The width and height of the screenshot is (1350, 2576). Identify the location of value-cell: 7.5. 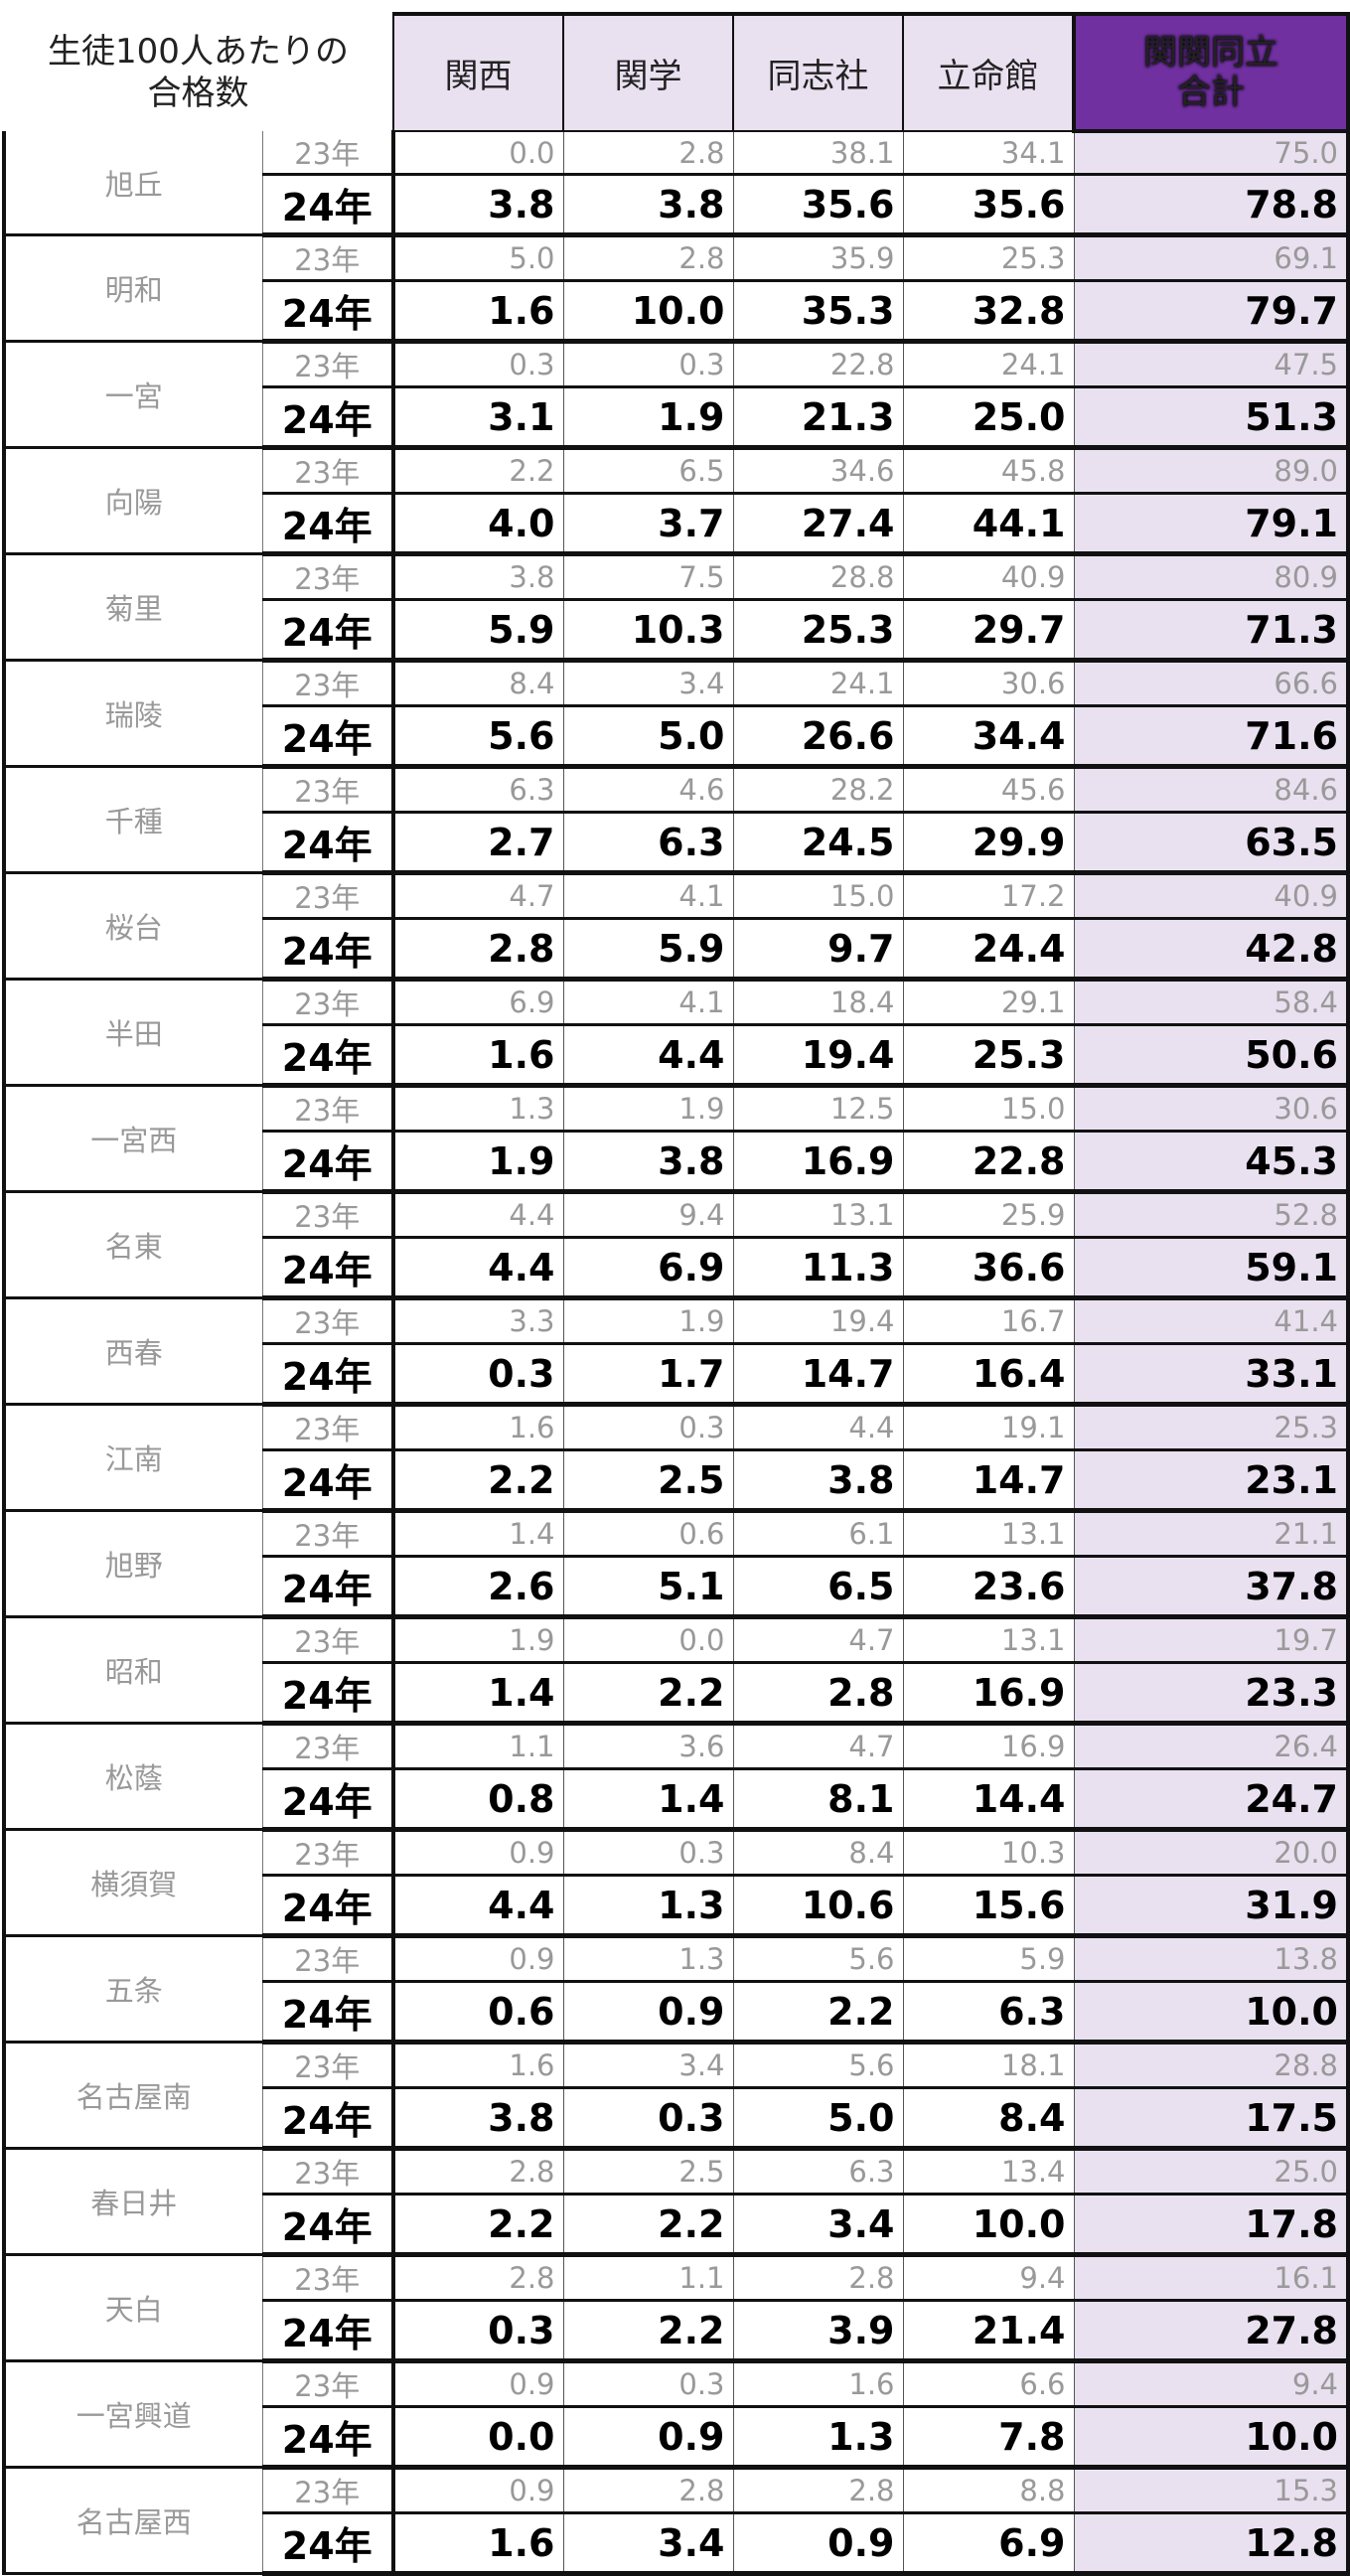
(648, 577).